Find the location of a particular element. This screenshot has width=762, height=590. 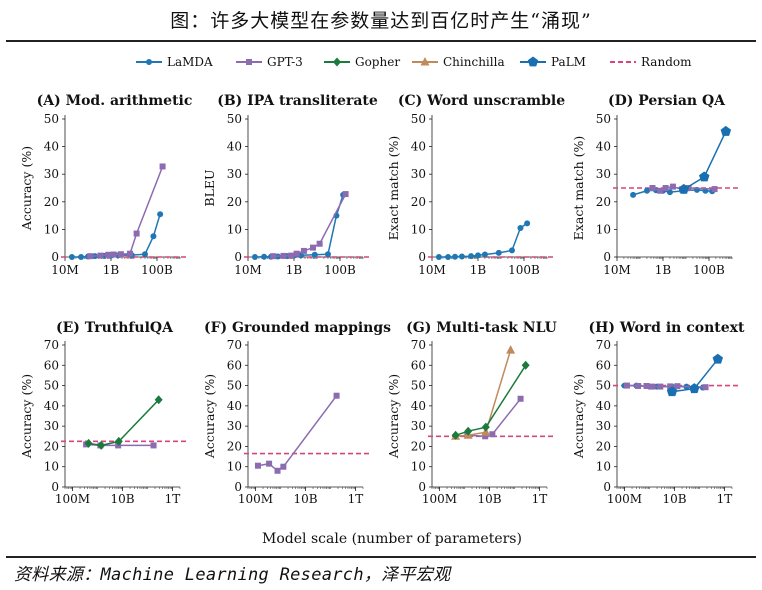

y-tick-label: 30 is located at coordinates (234, 426).